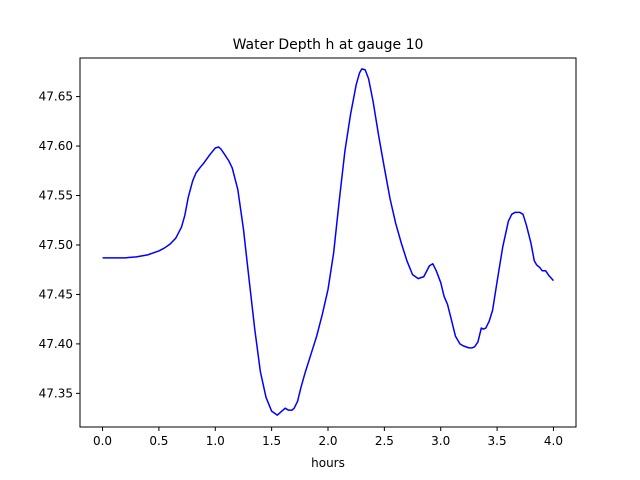 This screenshot has height=480, width=640. I want to click on y-tick-label: 47.65, so click(56, 97).